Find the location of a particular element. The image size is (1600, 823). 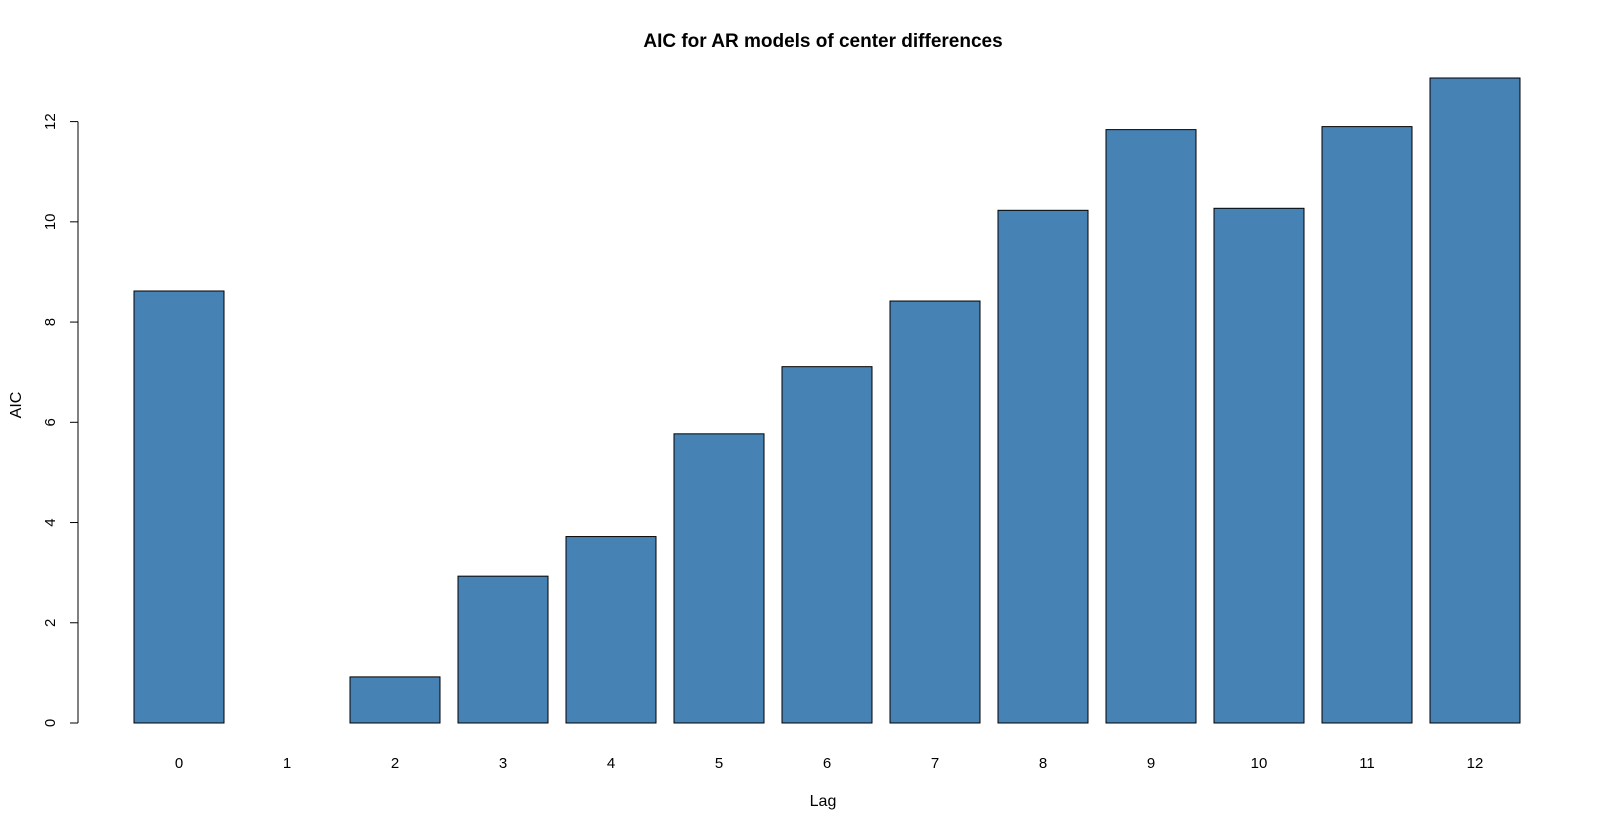

x-tick-label: 5 is located at coordinates (719, 763).